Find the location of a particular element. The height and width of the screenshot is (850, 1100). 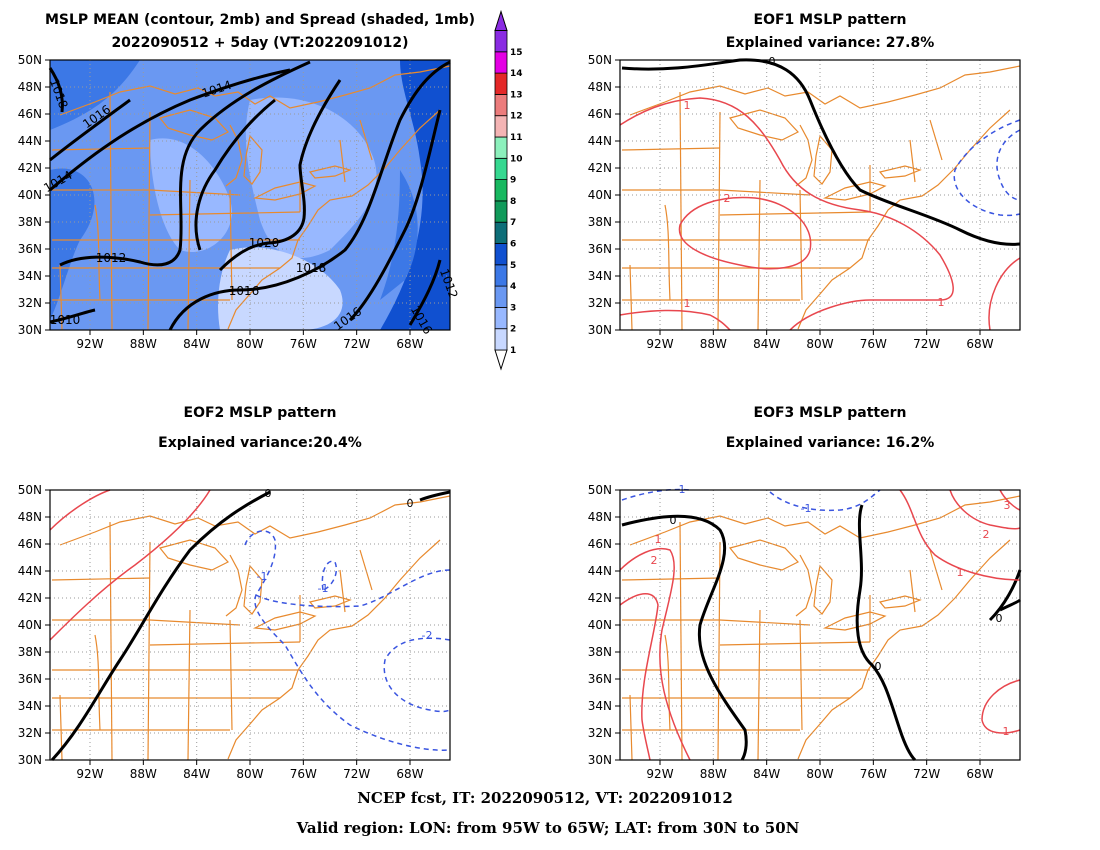

colorbar-label: 10 is located at coordinates (516, 159).